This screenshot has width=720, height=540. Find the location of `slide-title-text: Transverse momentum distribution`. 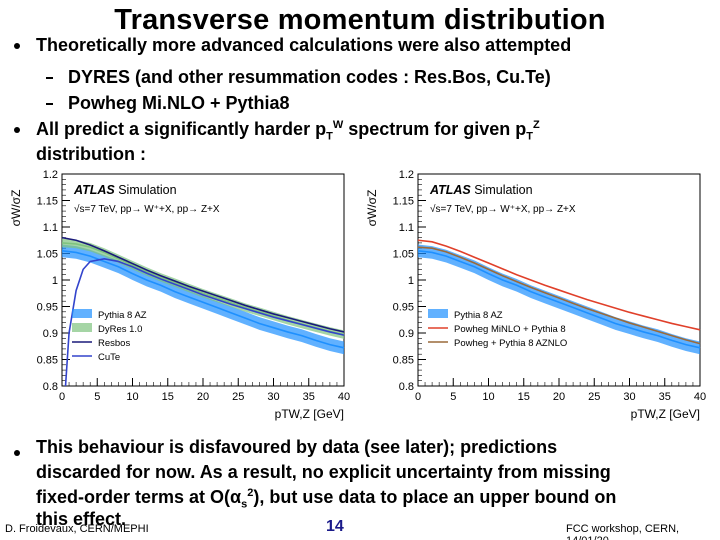

slide-title-text: Transverse momentum distribution is located at coordinates (360, 20).